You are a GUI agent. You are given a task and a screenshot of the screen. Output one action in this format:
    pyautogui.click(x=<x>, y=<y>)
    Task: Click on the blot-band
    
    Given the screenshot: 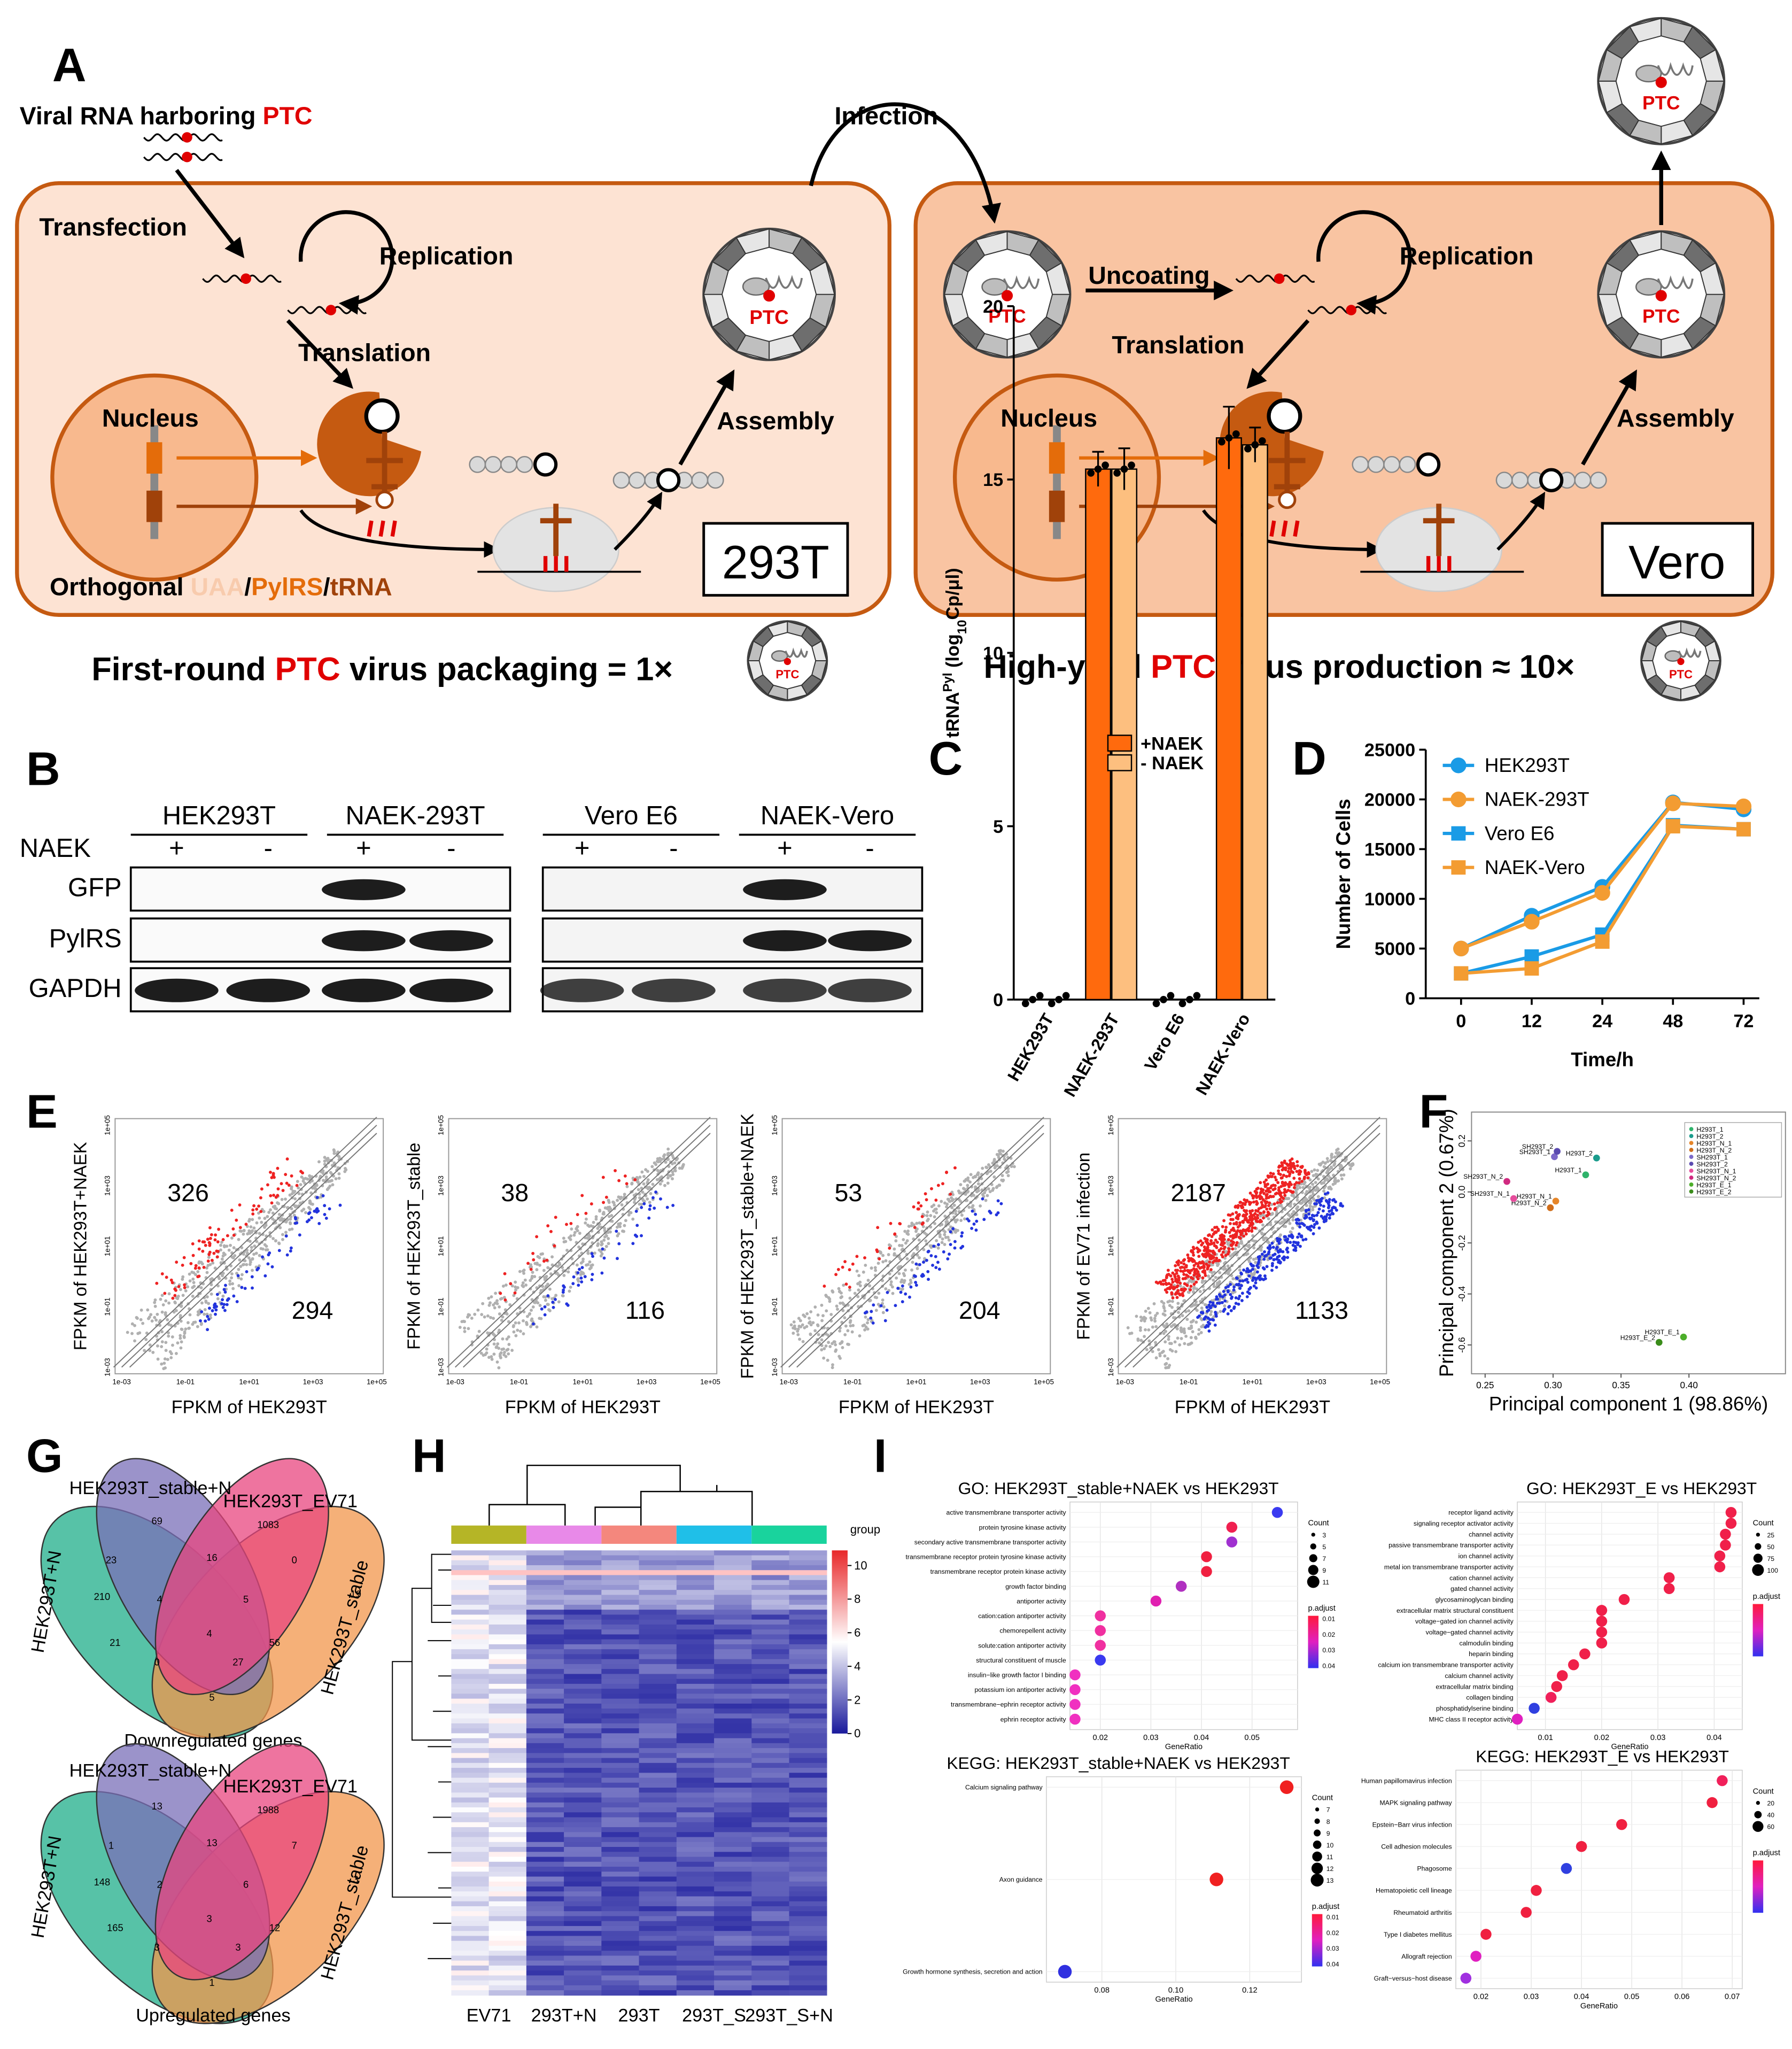 What is the action you would take?
    pyautogui.click(x=177, y=990)
    